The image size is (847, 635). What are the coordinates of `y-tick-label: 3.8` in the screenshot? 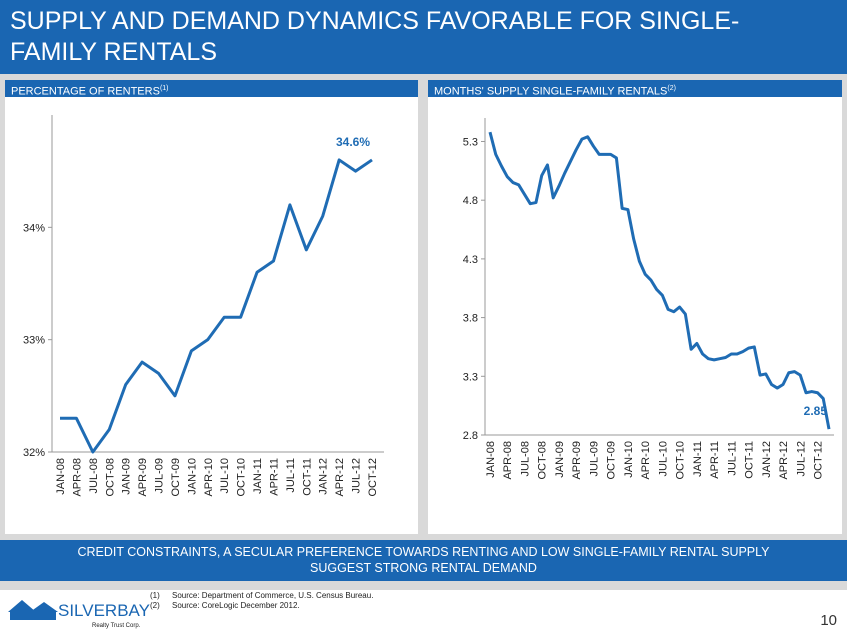 It's located at (470, 319).